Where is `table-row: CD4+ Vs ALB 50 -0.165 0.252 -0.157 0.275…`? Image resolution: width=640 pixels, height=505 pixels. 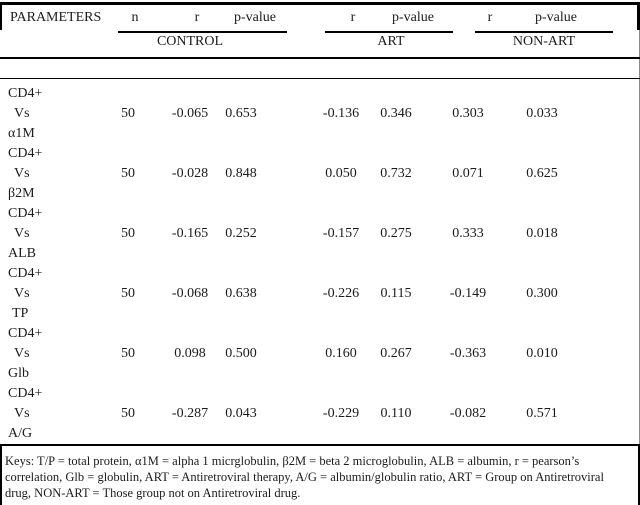
table-row: CD4+ Vs ALB 50 -0.165 0.252 -0.157 0.275… is located at coordinates (320, 234).